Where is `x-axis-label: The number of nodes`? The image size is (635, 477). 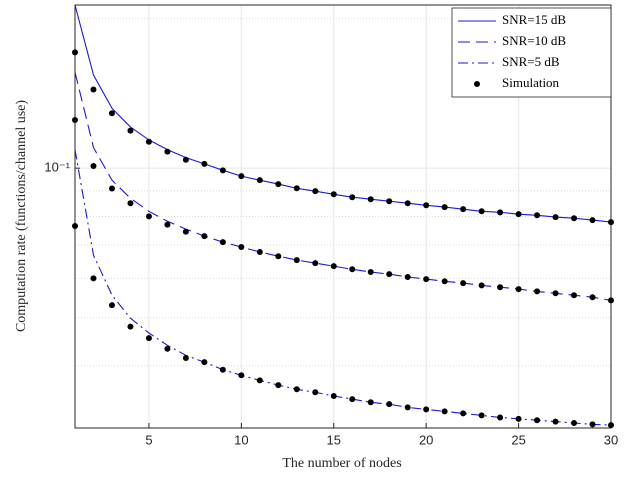 x-axis-label: The number of nodes is located at coordinates (341, 463).